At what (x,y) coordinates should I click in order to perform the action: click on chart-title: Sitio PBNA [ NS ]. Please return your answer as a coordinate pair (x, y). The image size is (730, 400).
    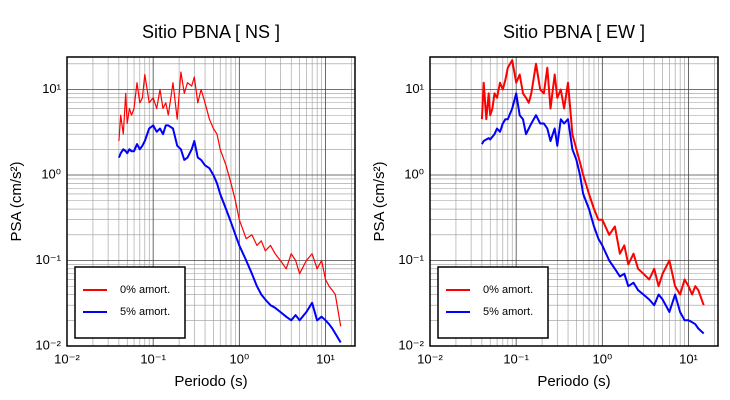
    Looking at the image, I should click on (211, 32).